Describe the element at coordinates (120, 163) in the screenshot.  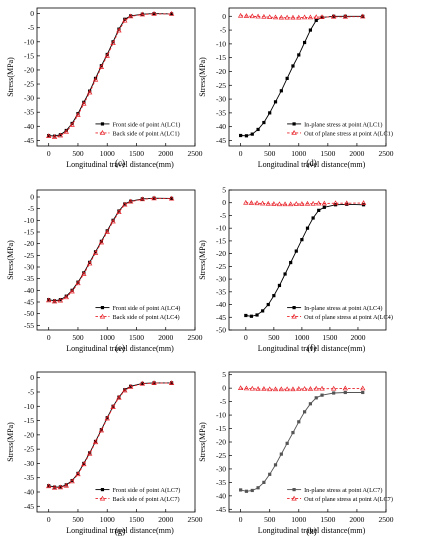
I see `panel-label: (c)` at that location.